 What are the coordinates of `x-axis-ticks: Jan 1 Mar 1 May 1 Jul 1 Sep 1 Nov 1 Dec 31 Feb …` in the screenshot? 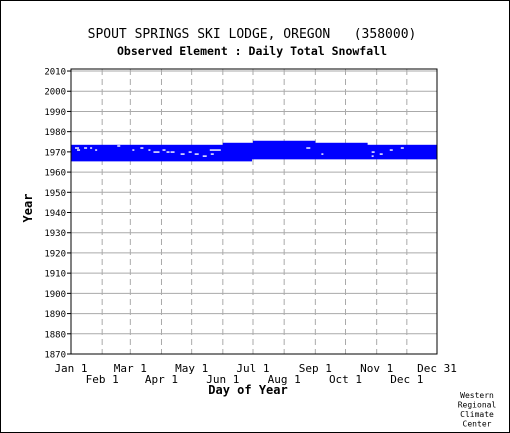 It's located at (255, 374).